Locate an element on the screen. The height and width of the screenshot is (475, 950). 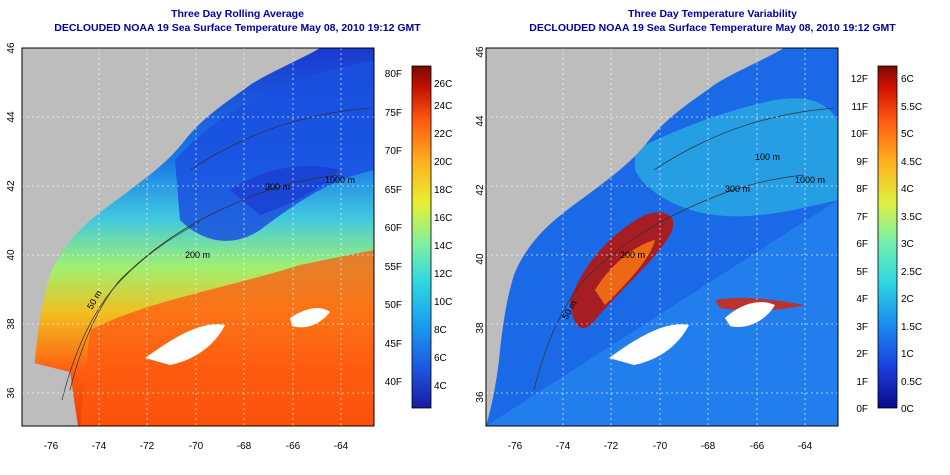
colorbar-f-label: 60F is located at coordinates (393, 228).